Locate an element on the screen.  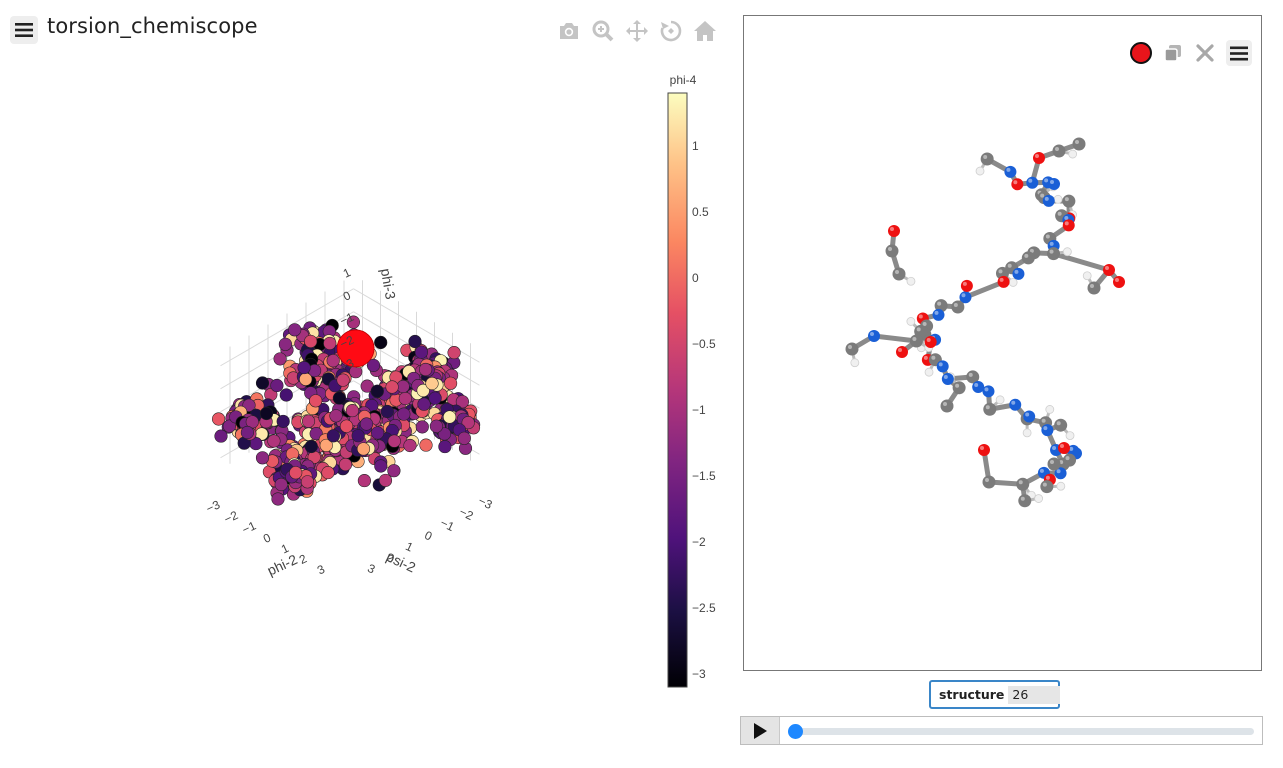
orbit-icon is located at coordinates (671, 31).